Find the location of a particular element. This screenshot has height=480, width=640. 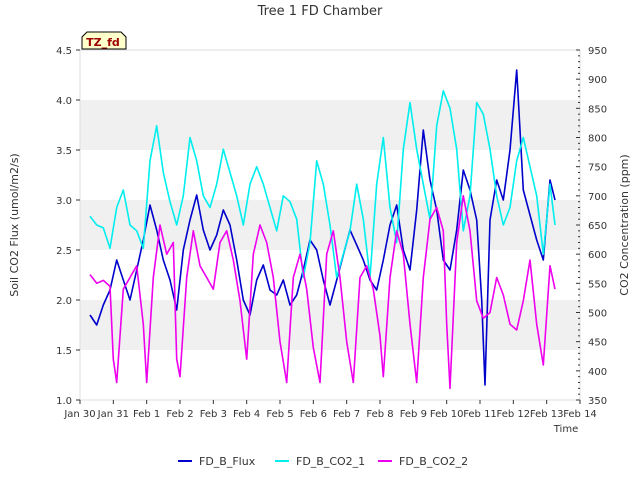

legend-label: FD_B_Flux is located at coordinates (227, 461).